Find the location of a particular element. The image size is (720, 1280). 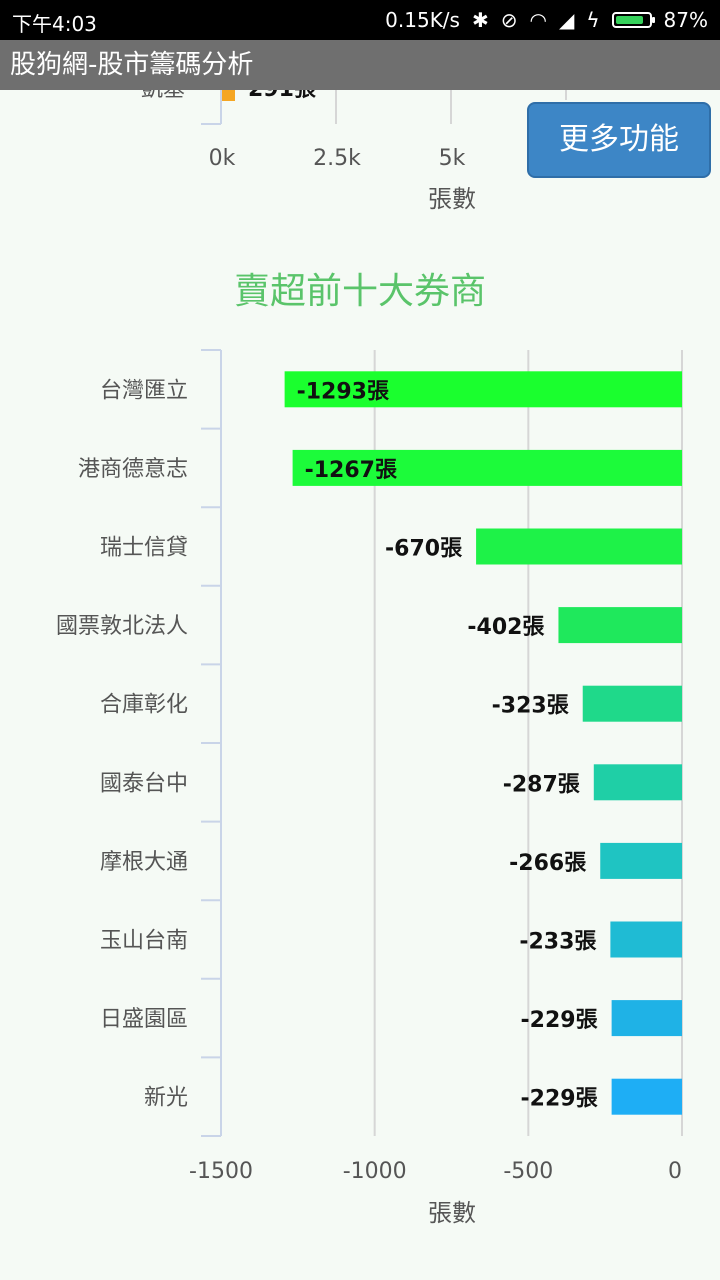

category-label: 國票敦北法人 is located at coordinates (122, 626).